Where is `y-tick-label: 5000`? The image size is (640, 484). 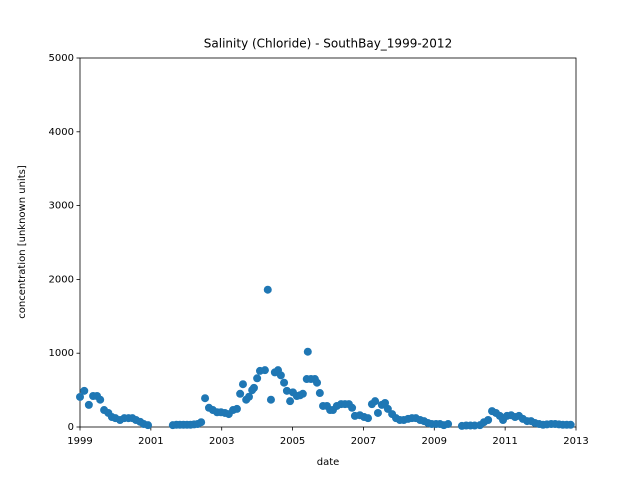 y-tick-label: 5000 is located at coordinates (61, 58).